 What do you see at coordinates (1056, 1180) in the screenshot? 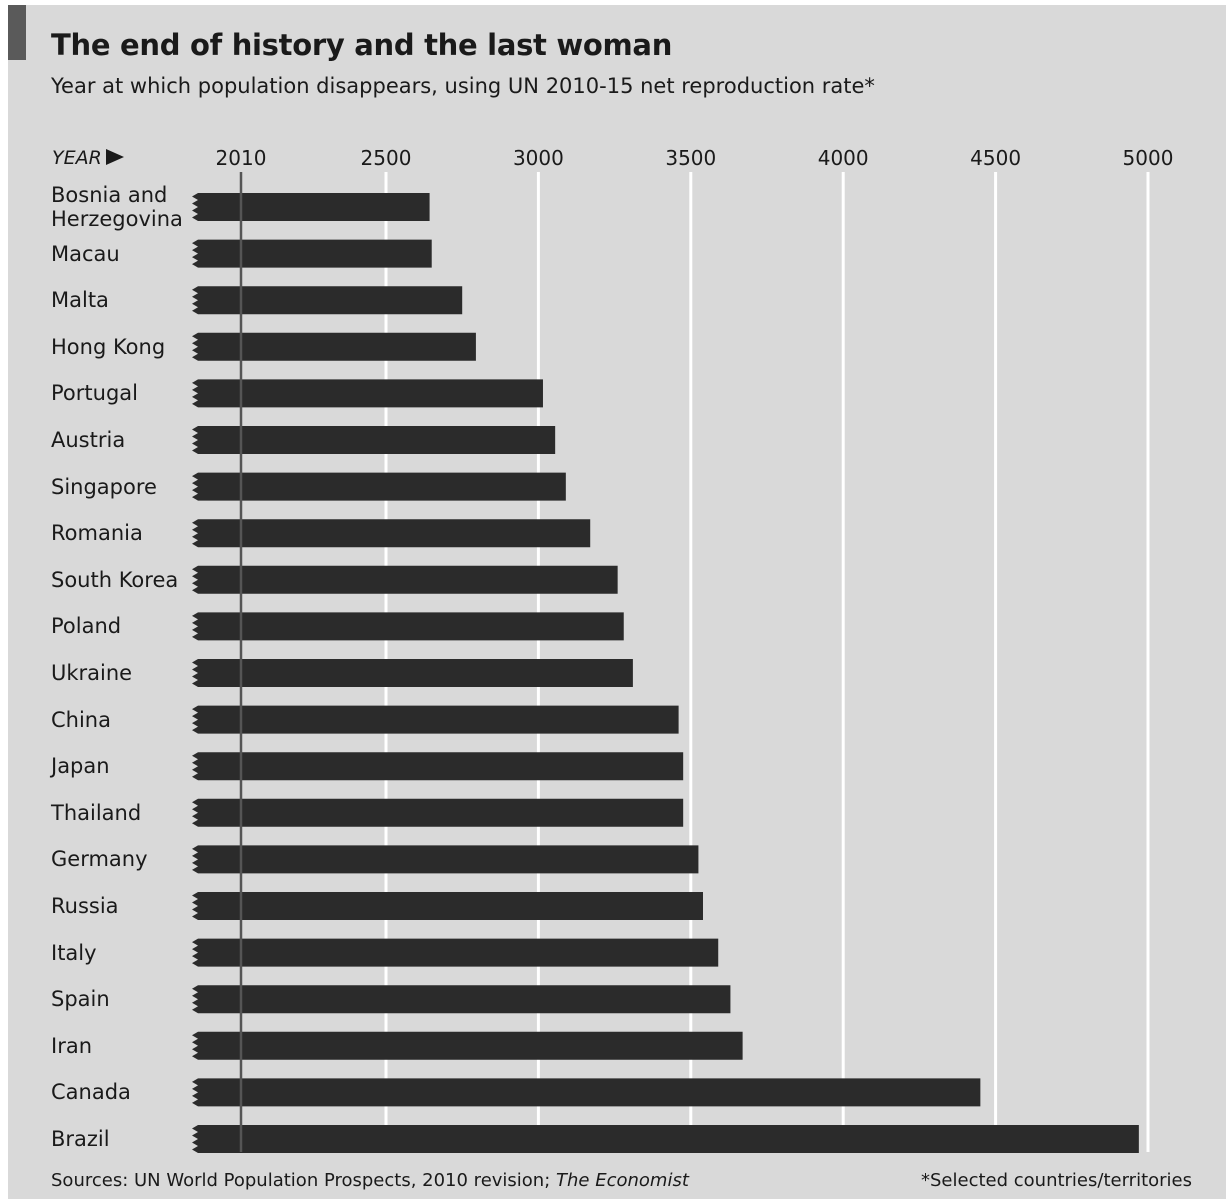
I see `selection-footnote: *Selected countries/territories` at bounding box center [1056, 1180].